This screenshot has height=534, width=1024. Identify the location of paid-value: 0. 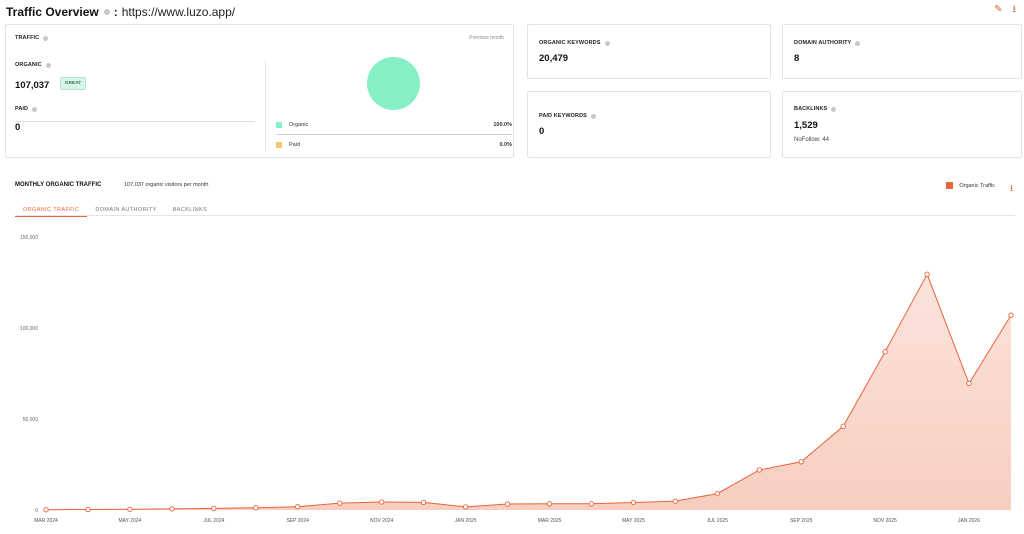
(18, 127).